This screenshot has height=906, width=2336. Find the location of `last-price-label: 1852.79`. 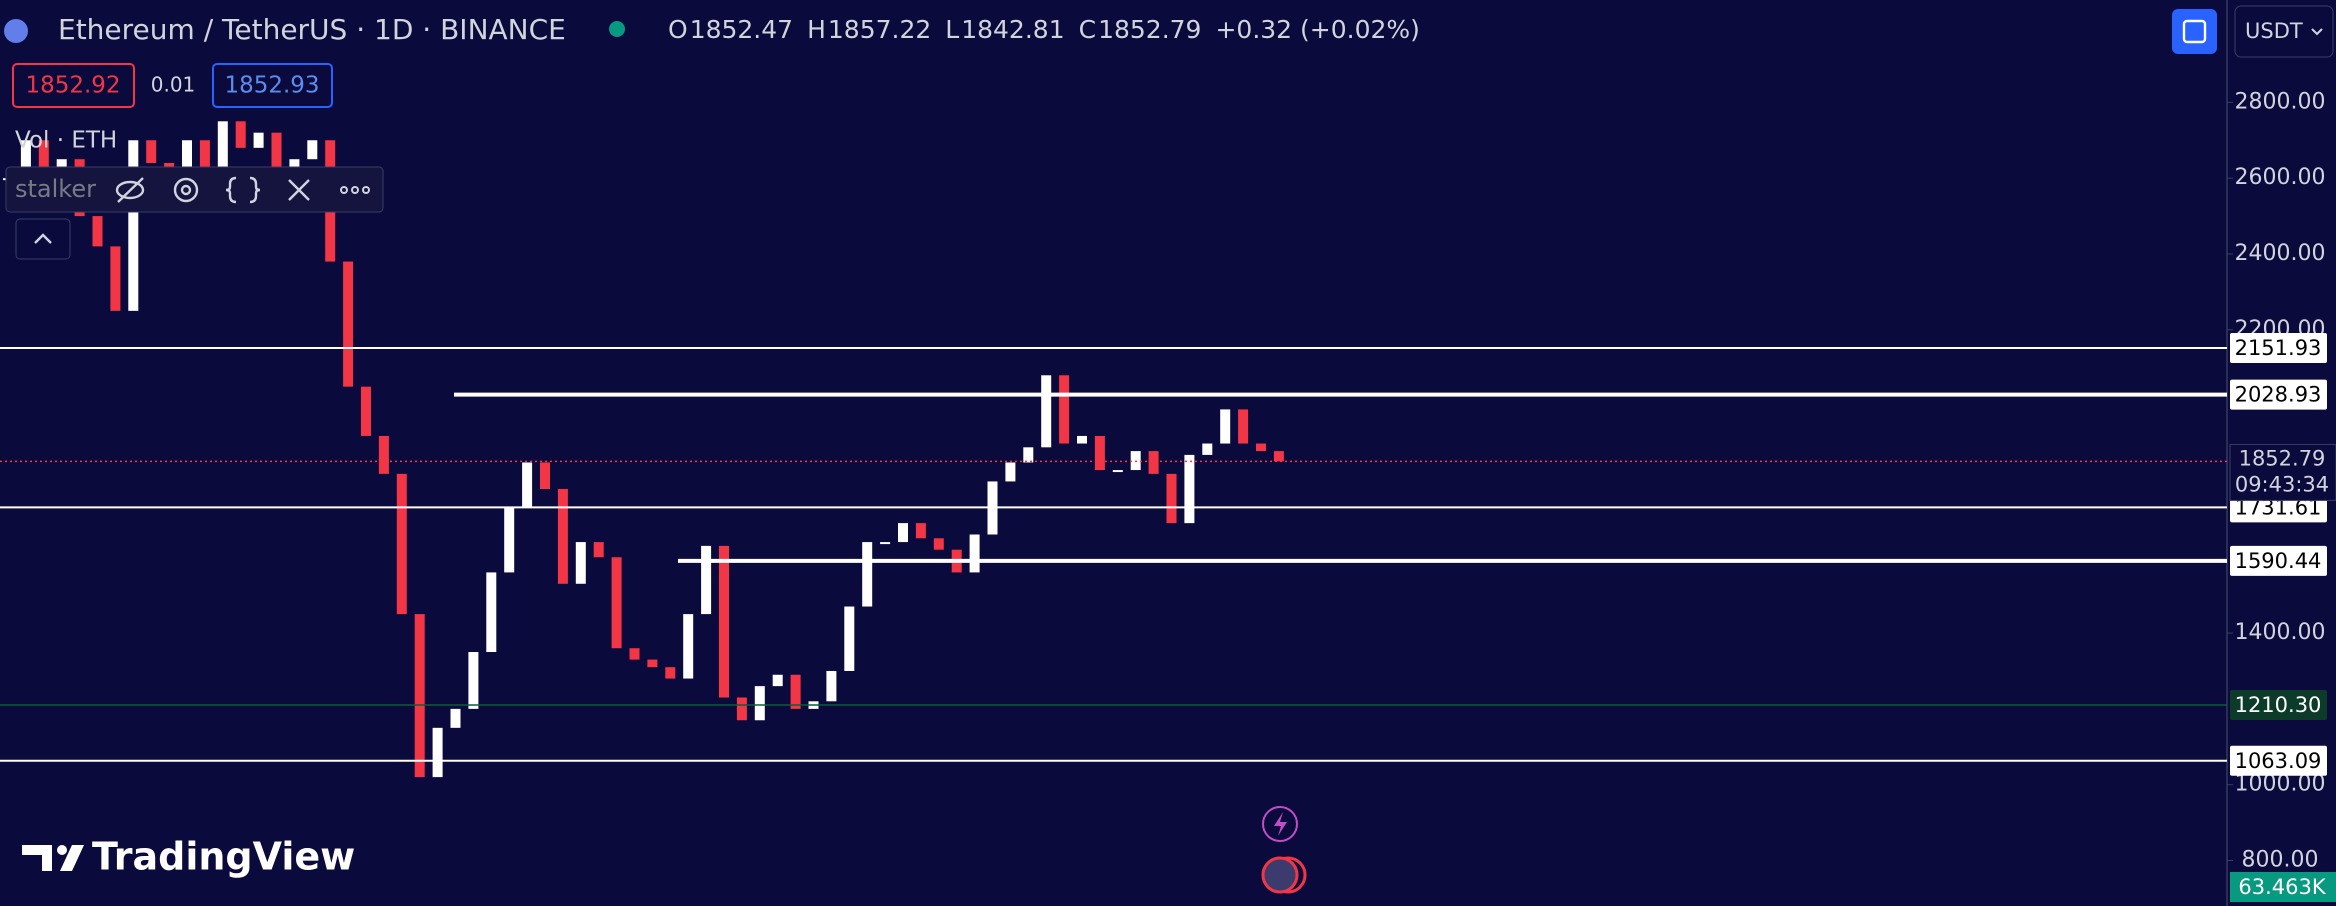

last-price-label: 1852.79 is located at coordinates (2282, 458).